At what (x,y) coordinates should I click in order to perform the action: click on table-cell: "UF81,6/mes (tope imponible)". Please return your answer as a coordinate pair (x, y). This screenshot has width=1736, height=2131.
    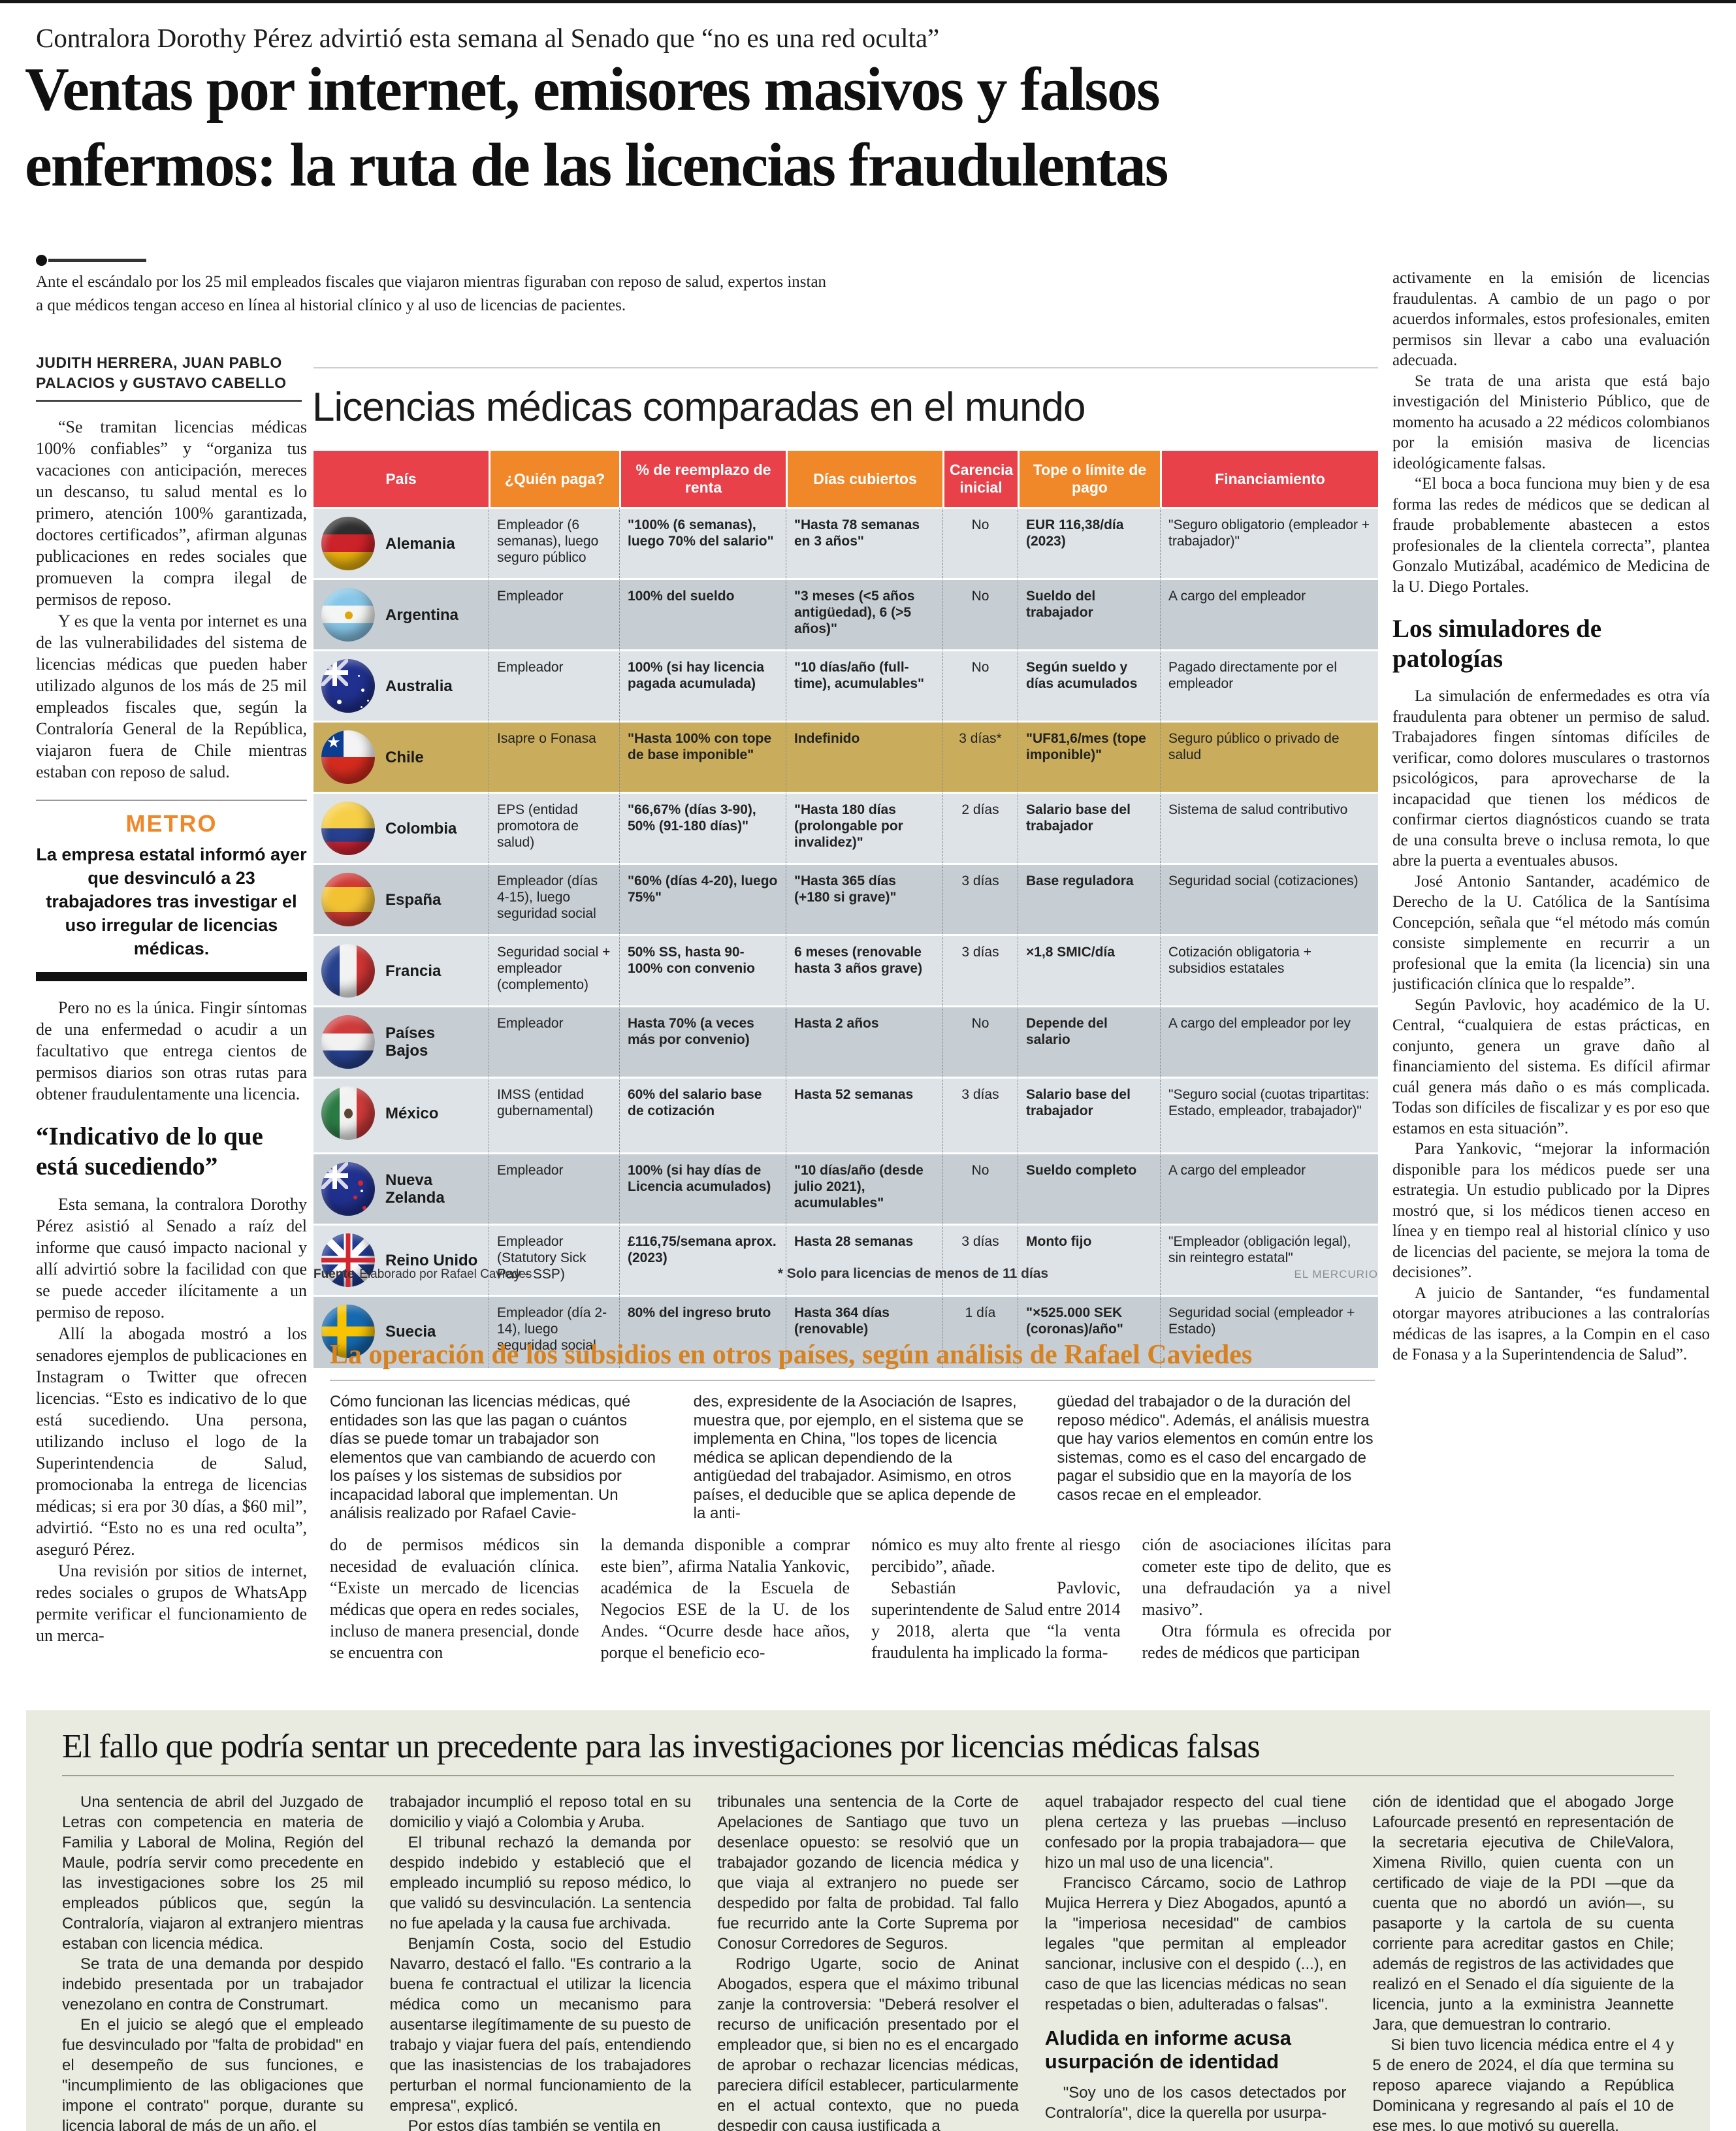
    Looking at the image, I should click on (1089, 756).